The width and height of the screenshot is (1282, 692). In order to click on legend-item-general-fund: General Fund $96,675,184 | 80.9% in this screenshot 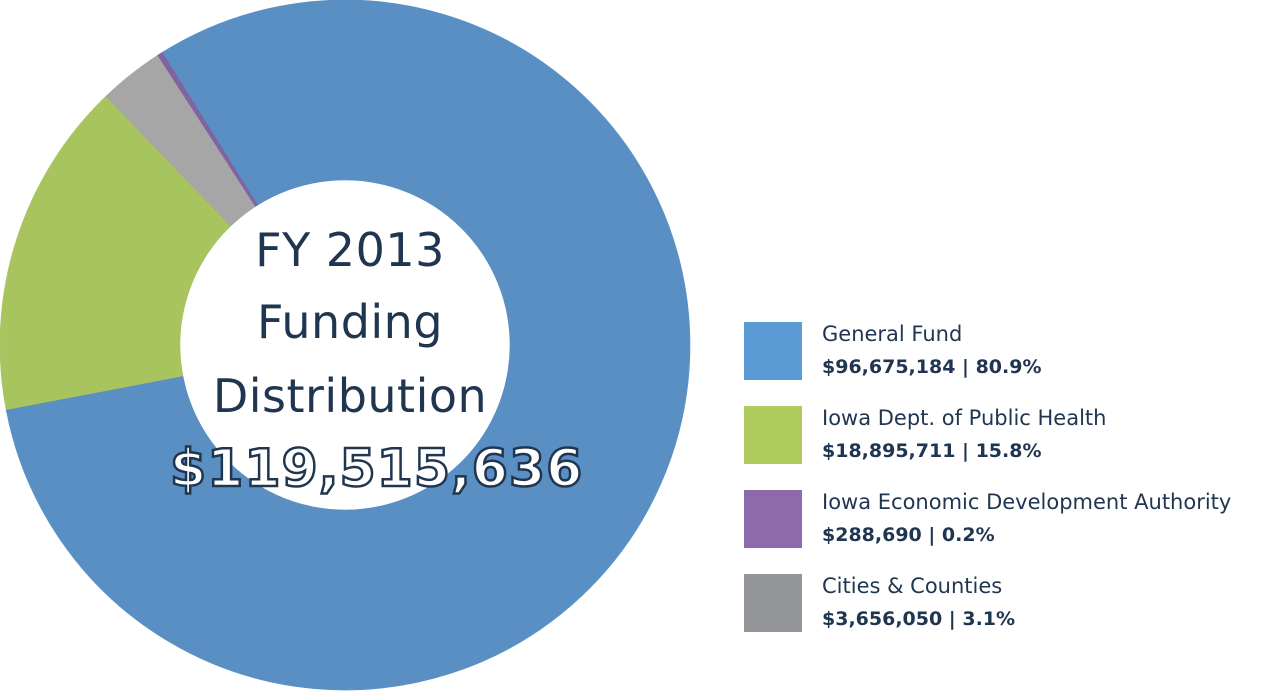, I will do `click(1009, 362)`.